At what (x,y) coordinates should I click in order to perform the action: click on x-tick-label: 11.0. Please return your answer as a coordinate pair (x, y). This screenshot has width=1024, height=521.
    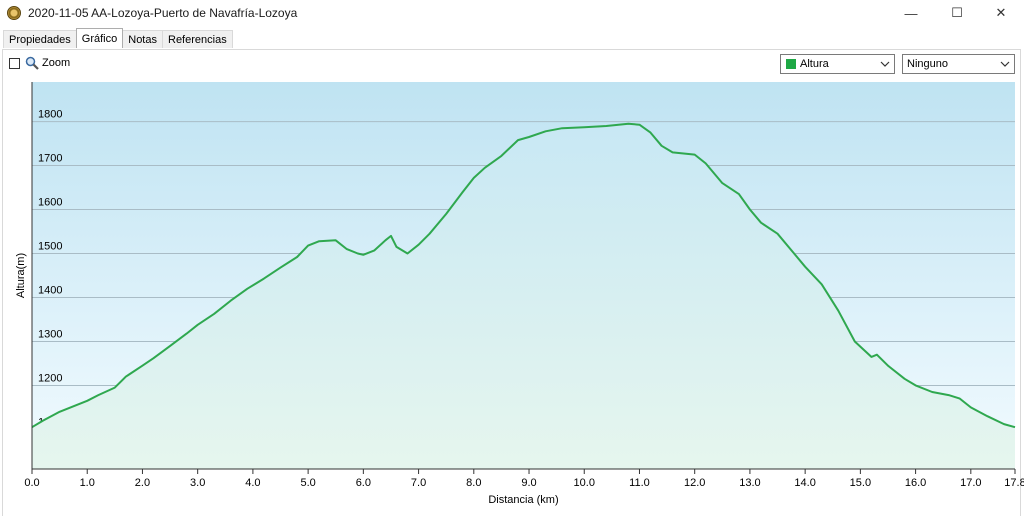
    Looking at the image, I should click on (639, 483).